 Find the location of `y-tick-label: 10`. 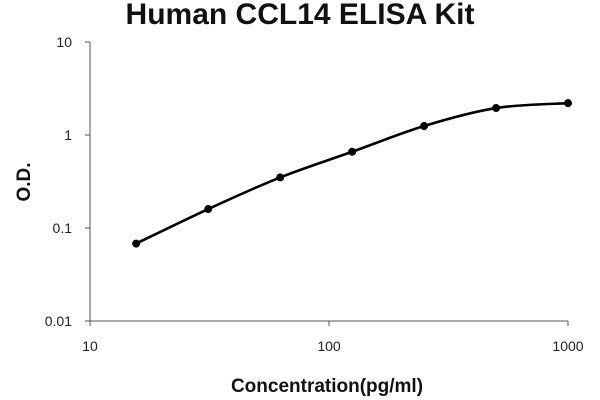

y-tick-label: 10 is located at coordinates (64, 42).